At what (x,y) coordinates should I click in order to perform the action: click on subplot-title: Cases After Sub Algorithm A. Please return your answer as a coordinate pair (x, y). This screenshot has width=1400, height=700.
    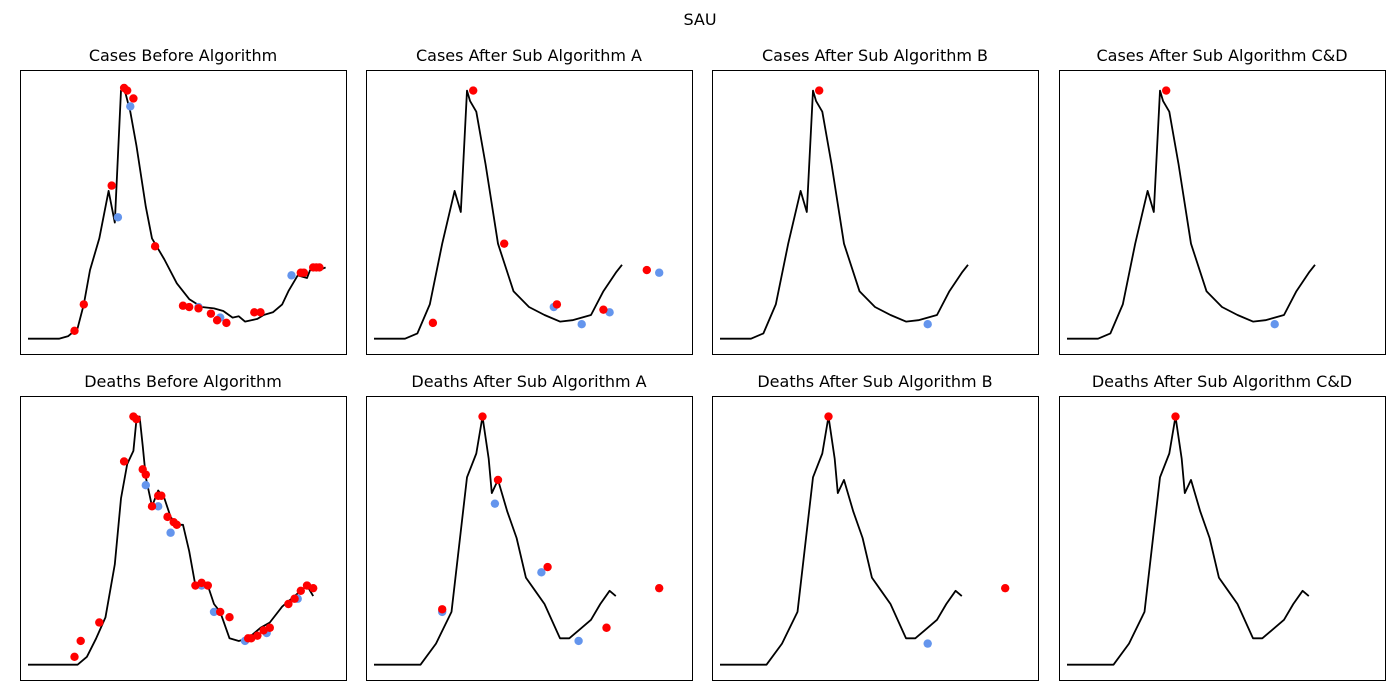
    Looking at the image, I should click on (529, 55).